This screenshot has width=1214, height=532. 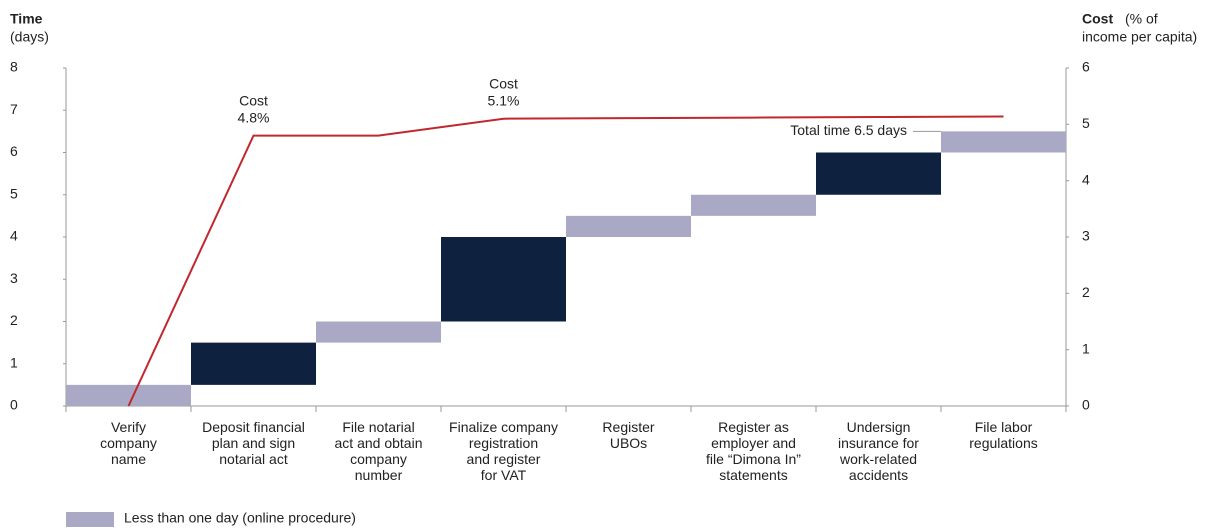 I want to click on y2-tick-label: 4, so click(x=1086, y=179).